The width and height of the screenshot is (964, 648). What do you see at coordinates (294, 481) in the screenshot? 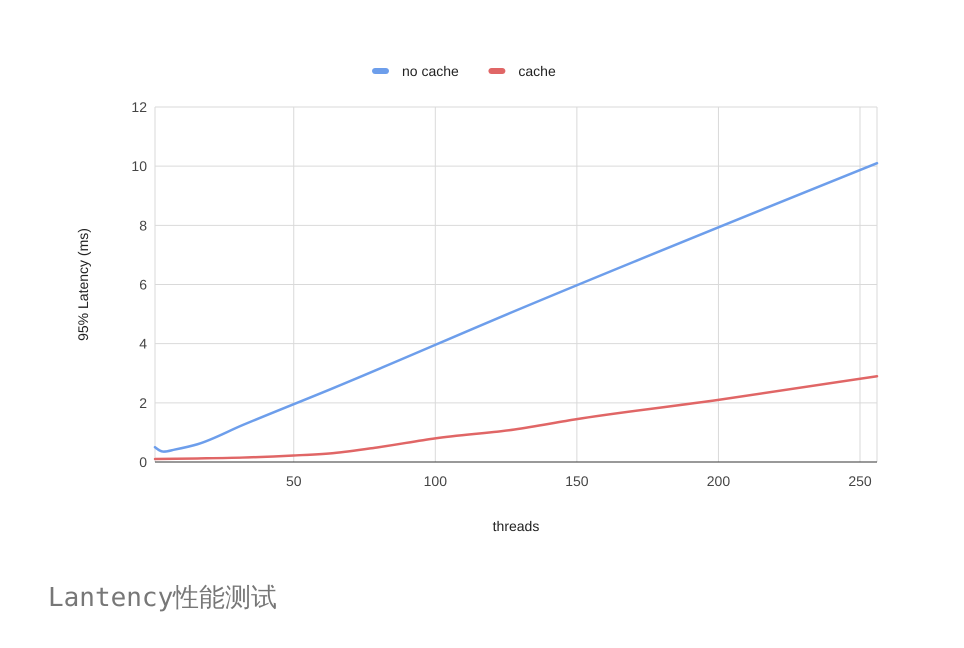
I see `x-tick-label: 50` at bounding box center [294, 481].